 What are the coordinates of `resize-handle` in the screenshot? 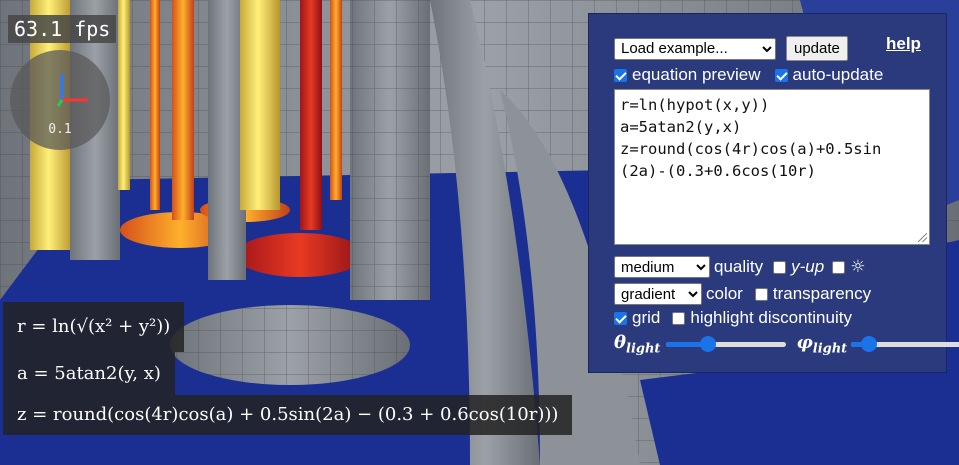 It's located at (922, 237).